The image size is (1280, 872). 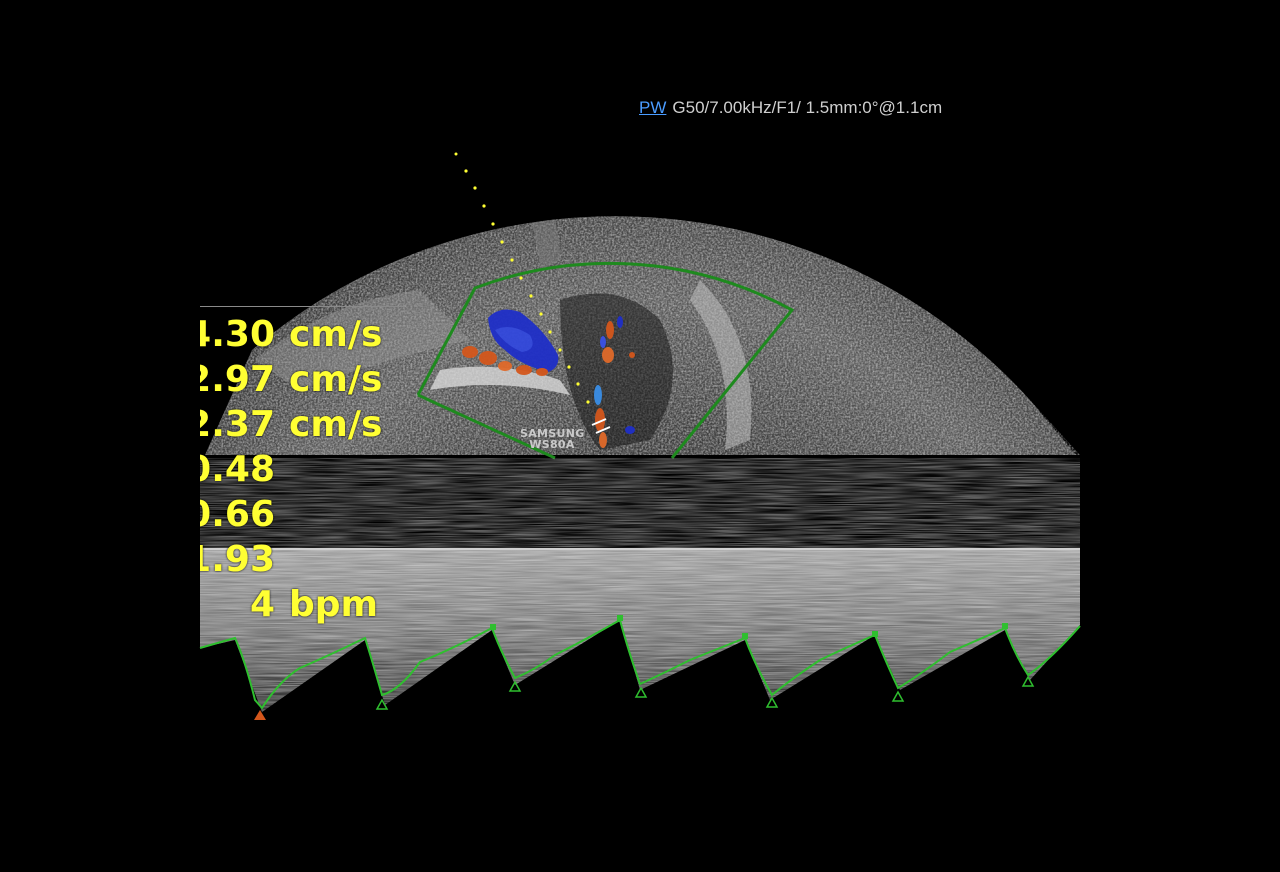 I want to click on measurement-row: 4 bpm, so click(x=302, y=605).